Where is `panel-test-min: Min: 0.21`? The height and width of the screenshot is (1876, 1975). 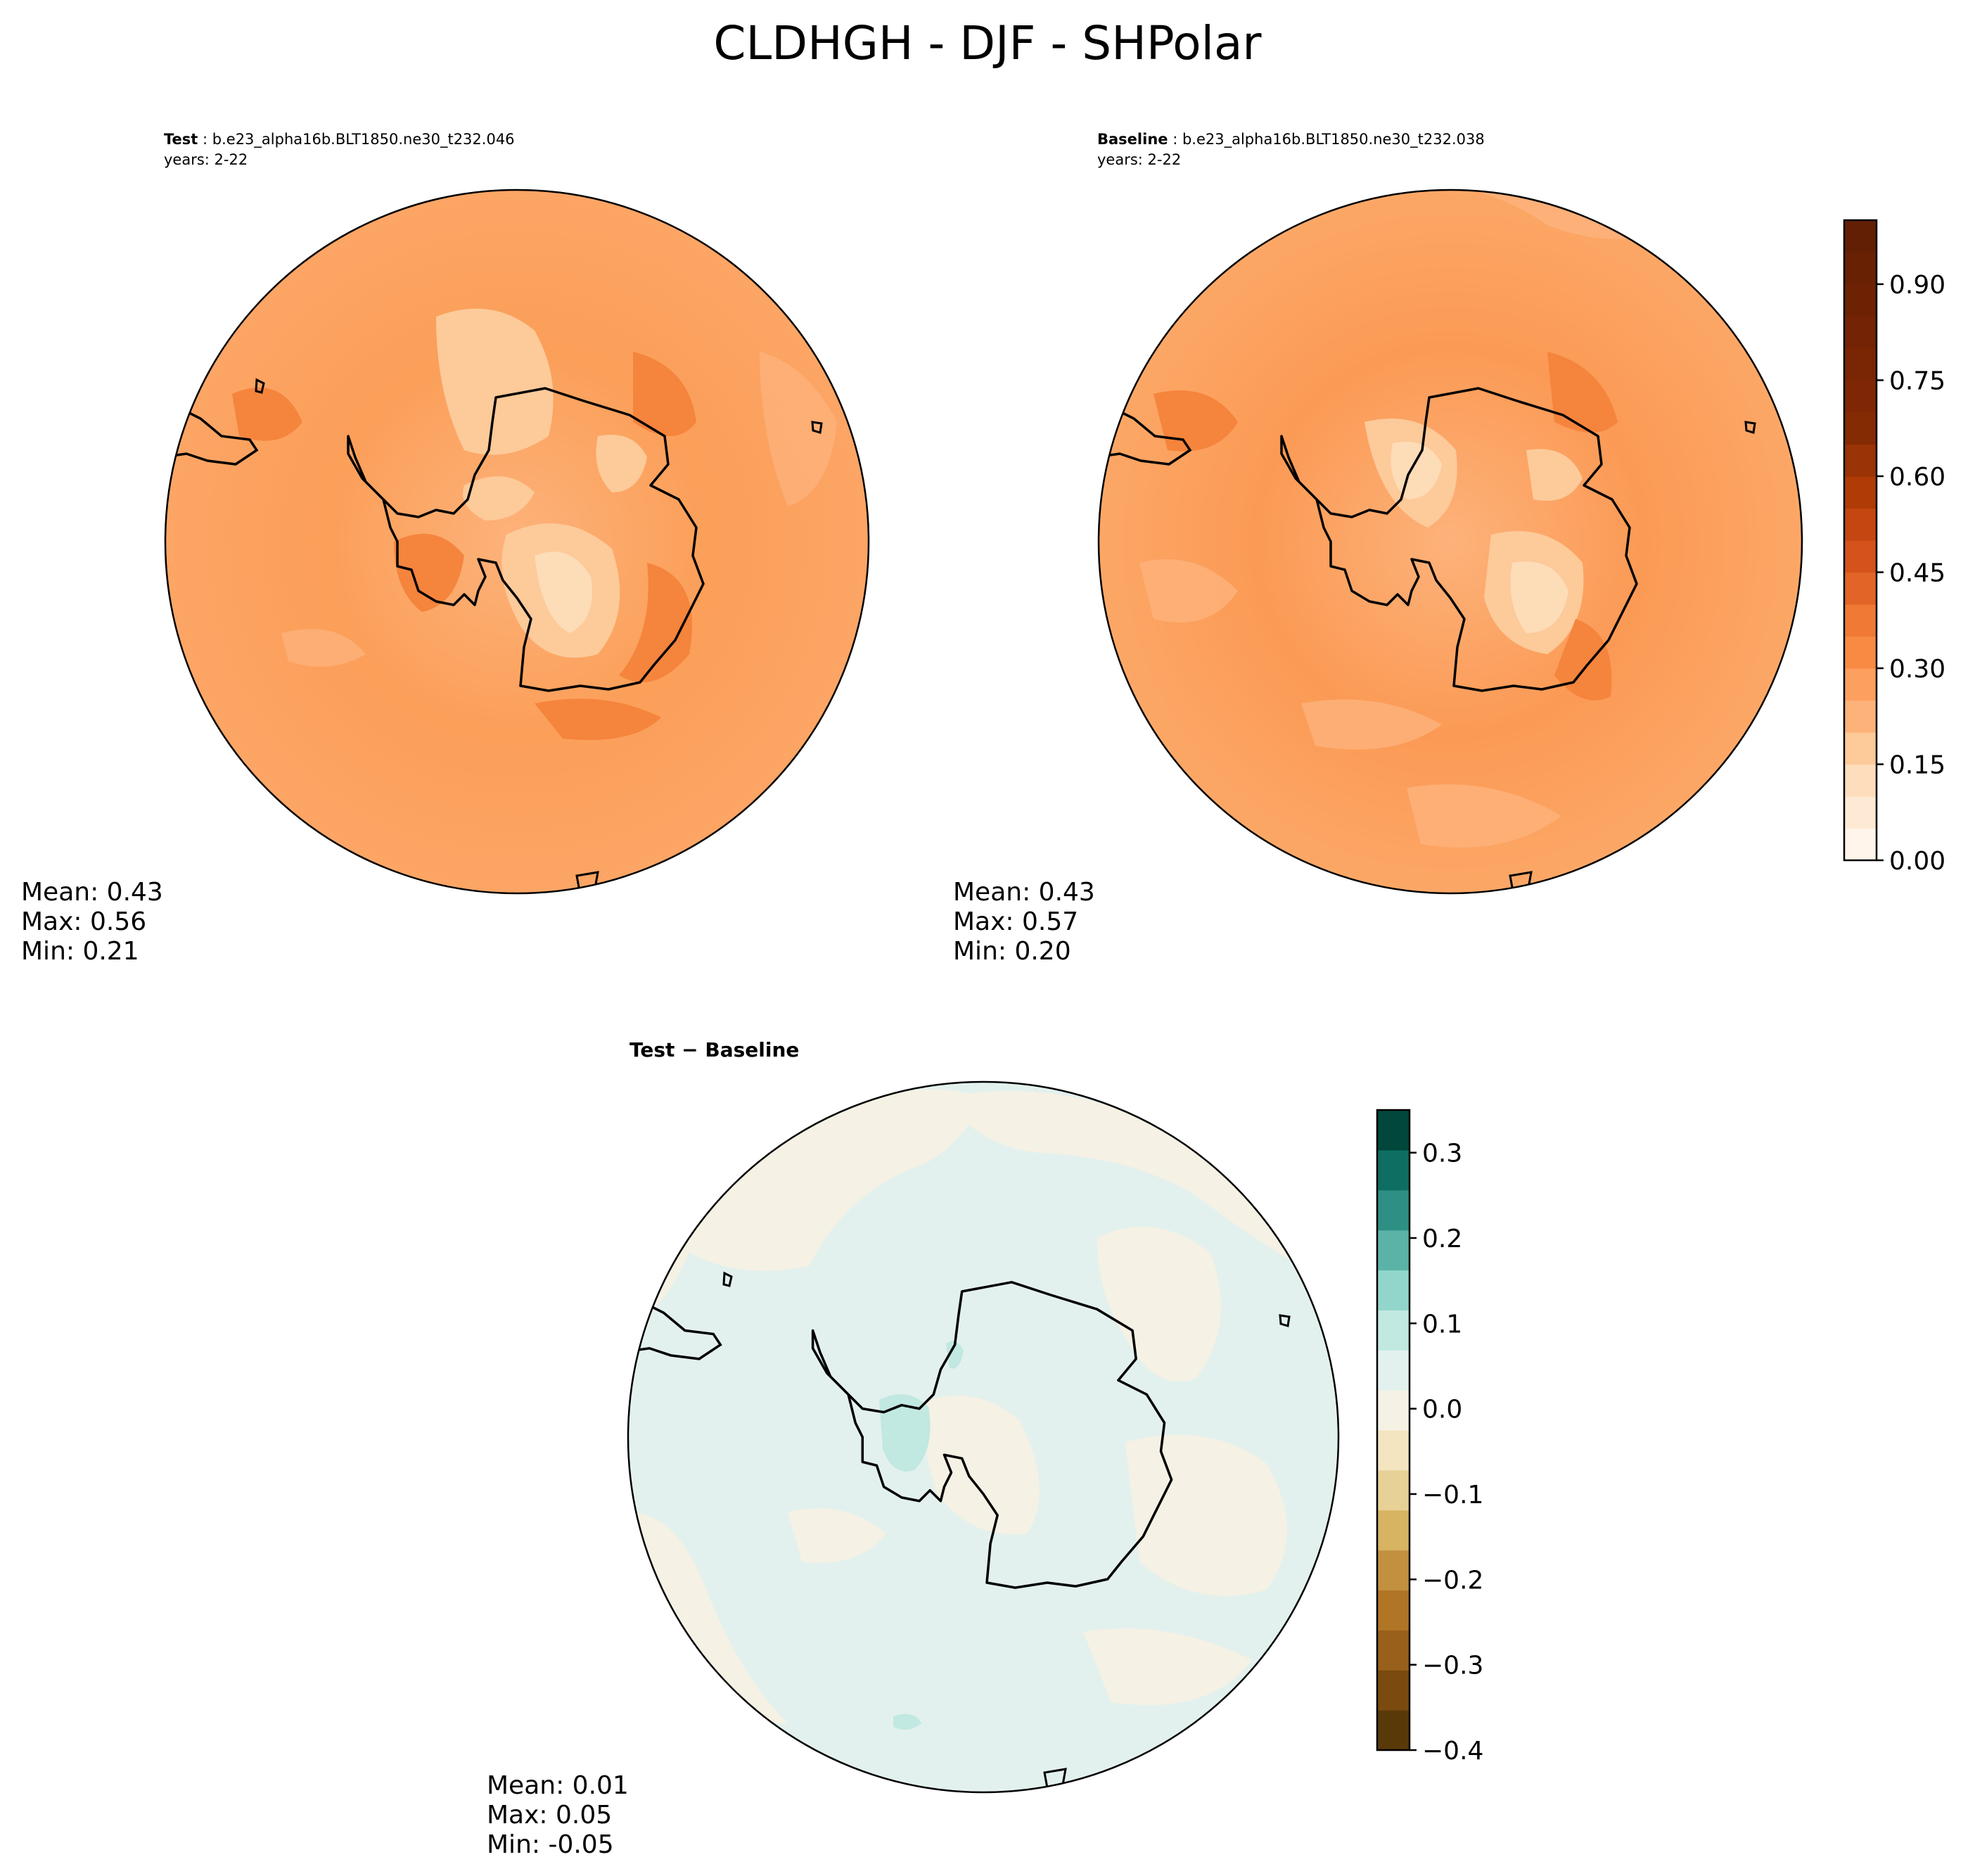 panel-test-min: Min: 0.21 is located at coordinates (80, 951).